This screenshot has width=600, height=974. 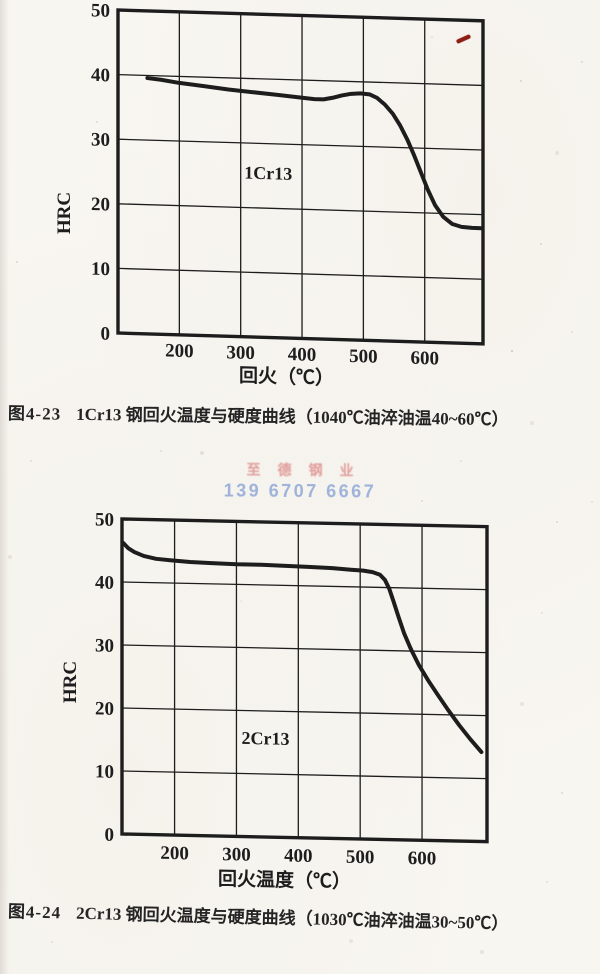 I want to click on figure-number: 图4-23, so click(x=34, y=414).